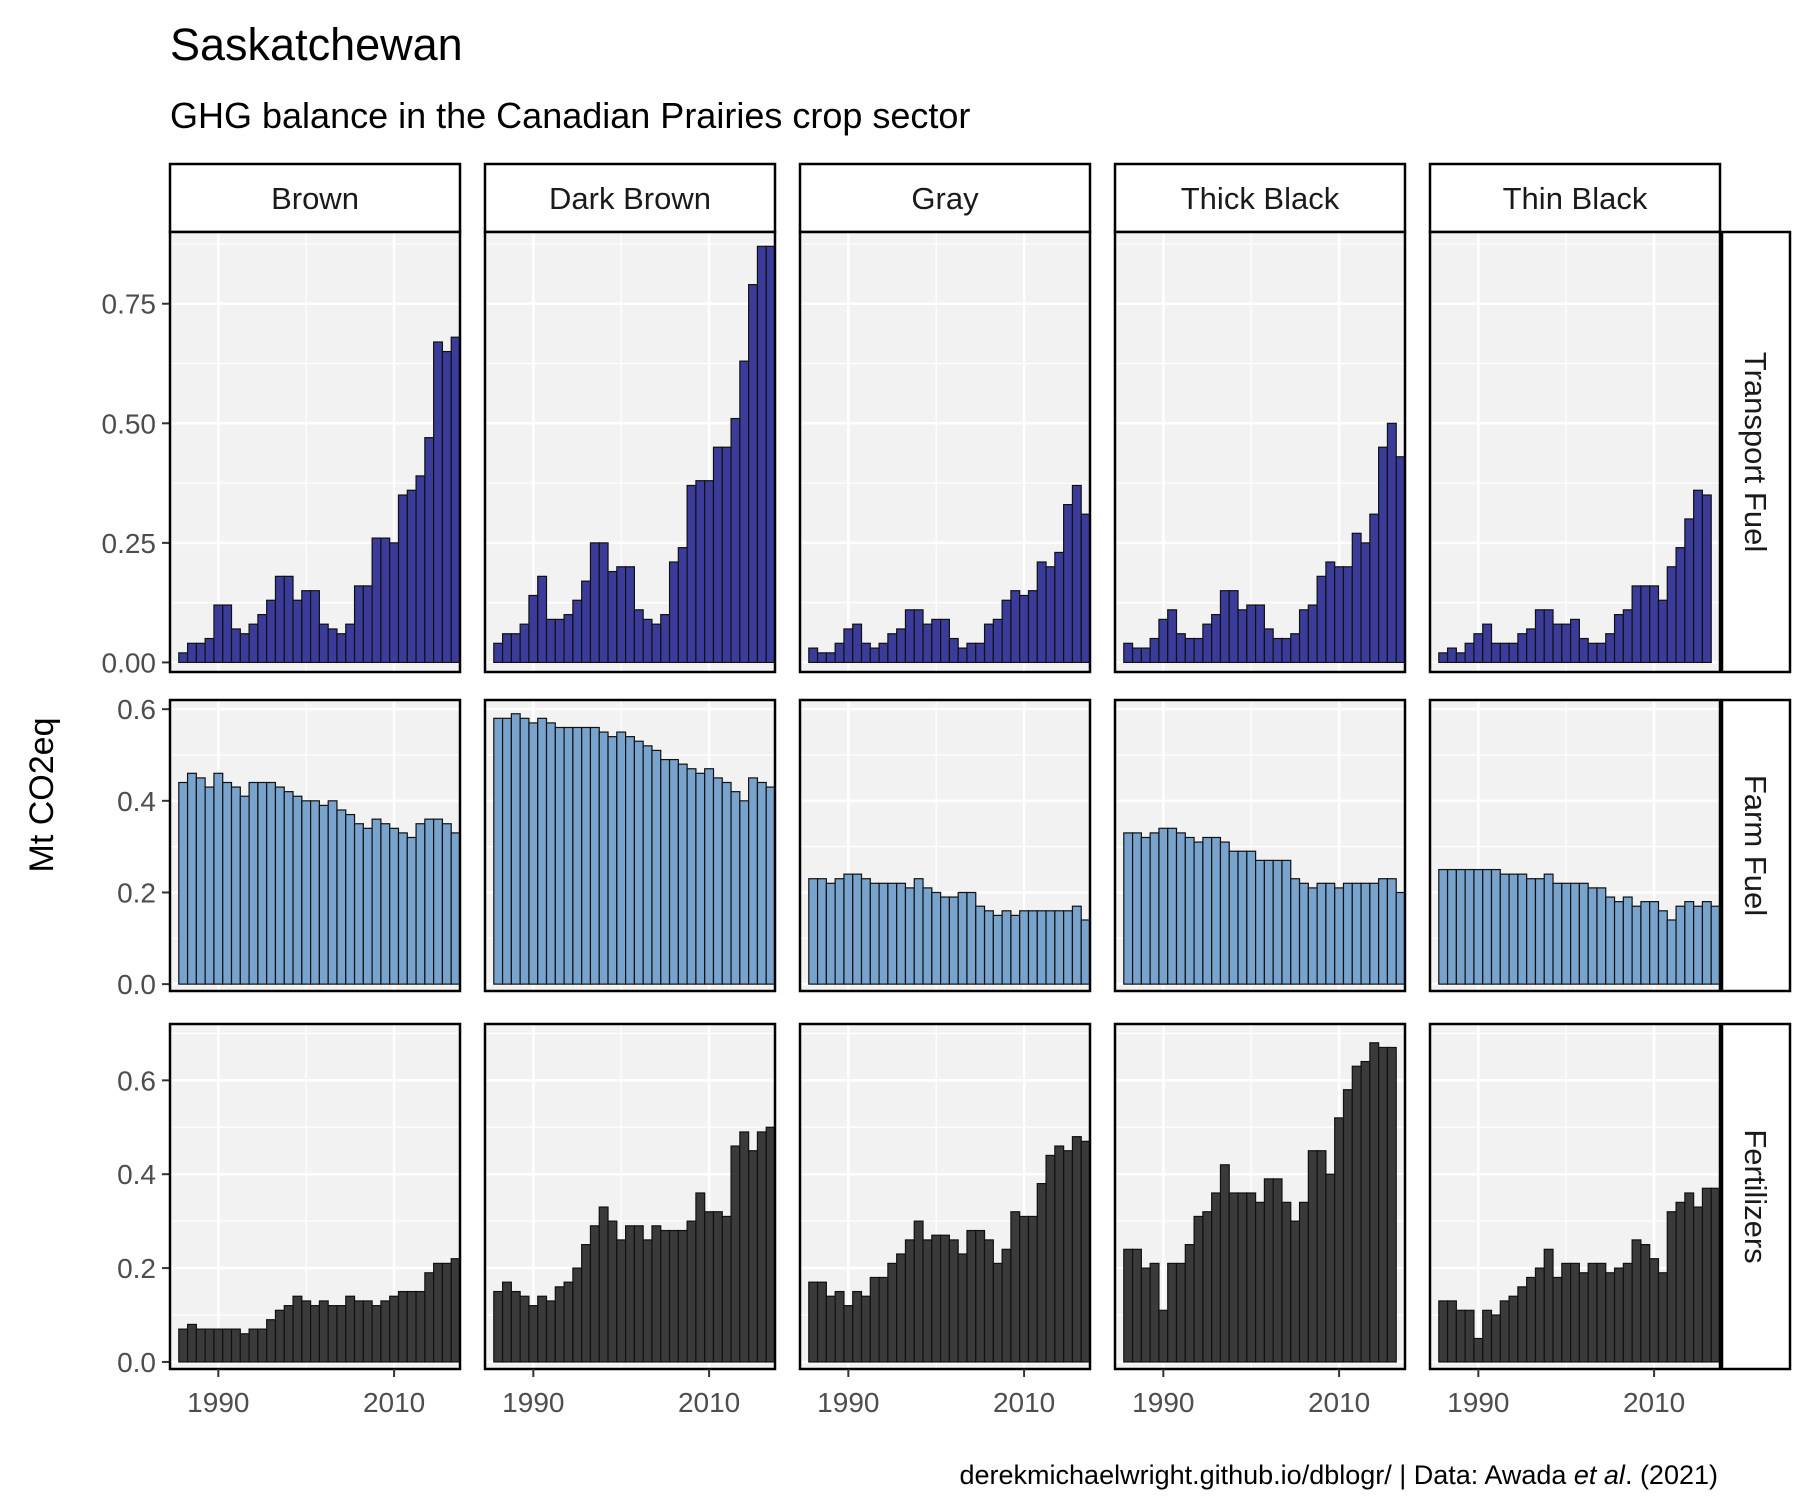 Image resolution: width=1800 pixels, height=1500 pixels. I want to click on panel-transport-fuel-thick-black, so click(1260, 452).